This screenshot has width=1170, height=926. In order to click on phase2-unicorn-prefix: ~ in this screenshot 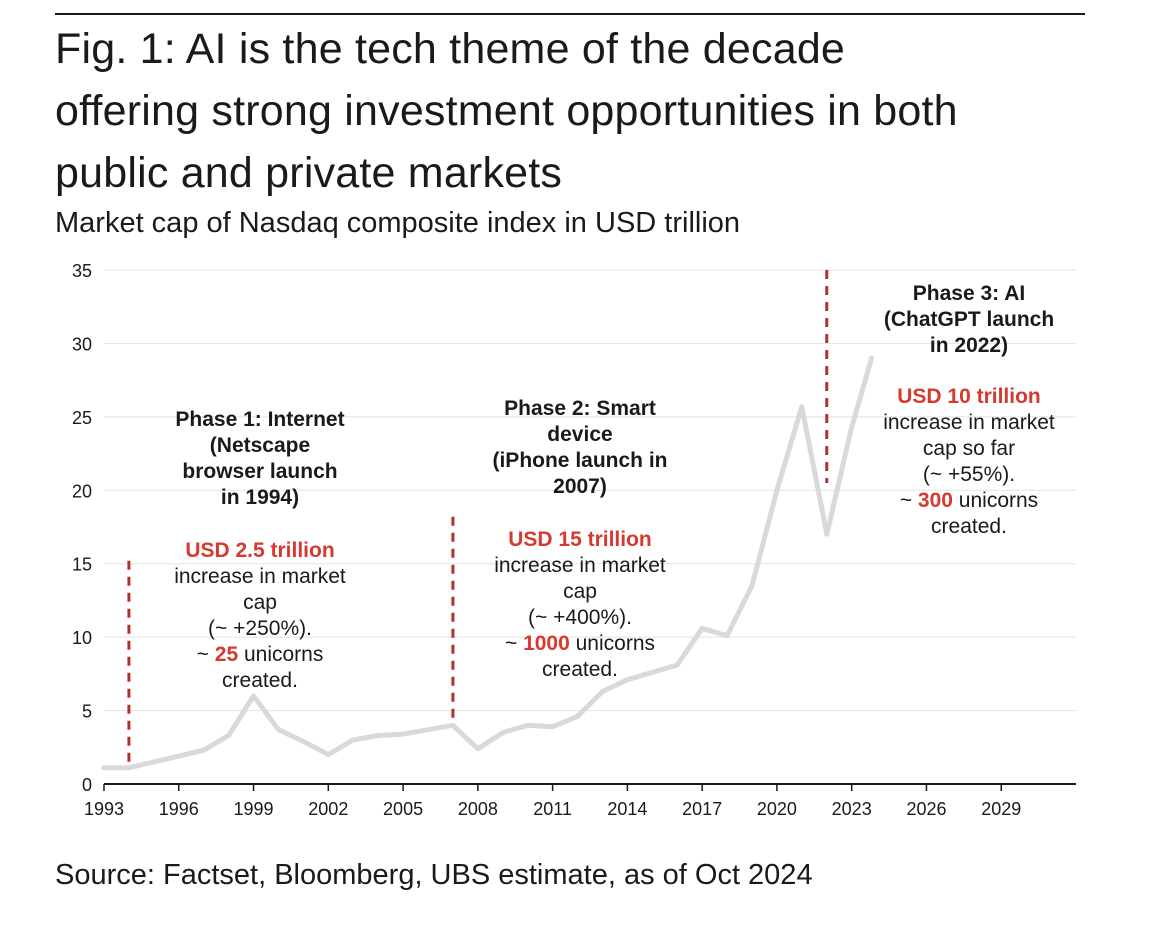, I will do `click(514, 643)`.